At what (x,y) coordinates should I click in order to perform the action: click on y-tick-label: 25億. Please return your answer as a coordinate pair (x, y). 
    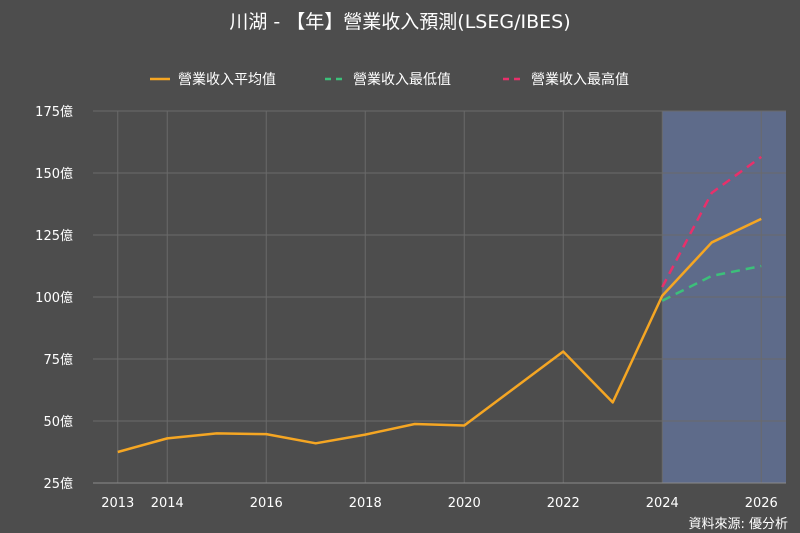
    Looking at the image, I should click on (58, 484).